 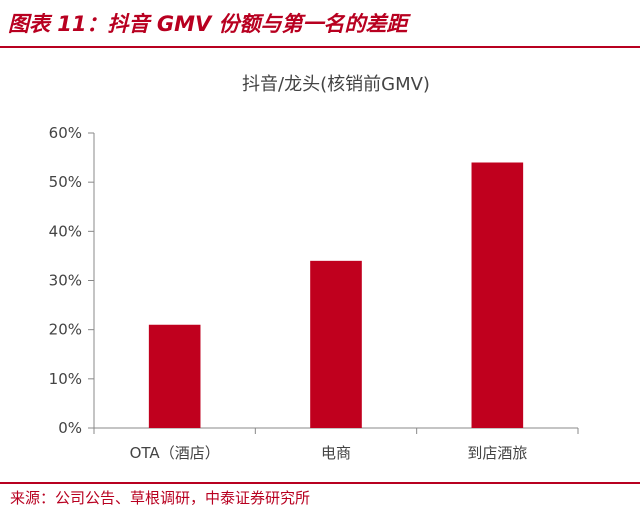 What do you see at coordinates (336, 84) in the screenshot?
I see `chart-title: 抖音/龙头(核销前GMV)` at bounding box center [336, 84].